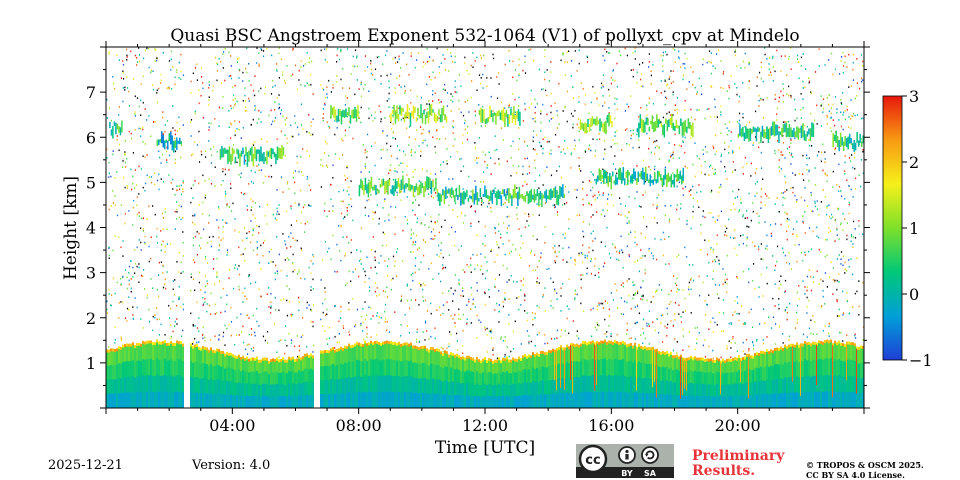  Describe the element at coordinates (570, 363) in the screenshot. I see `boundary-layer-streak` at that location.